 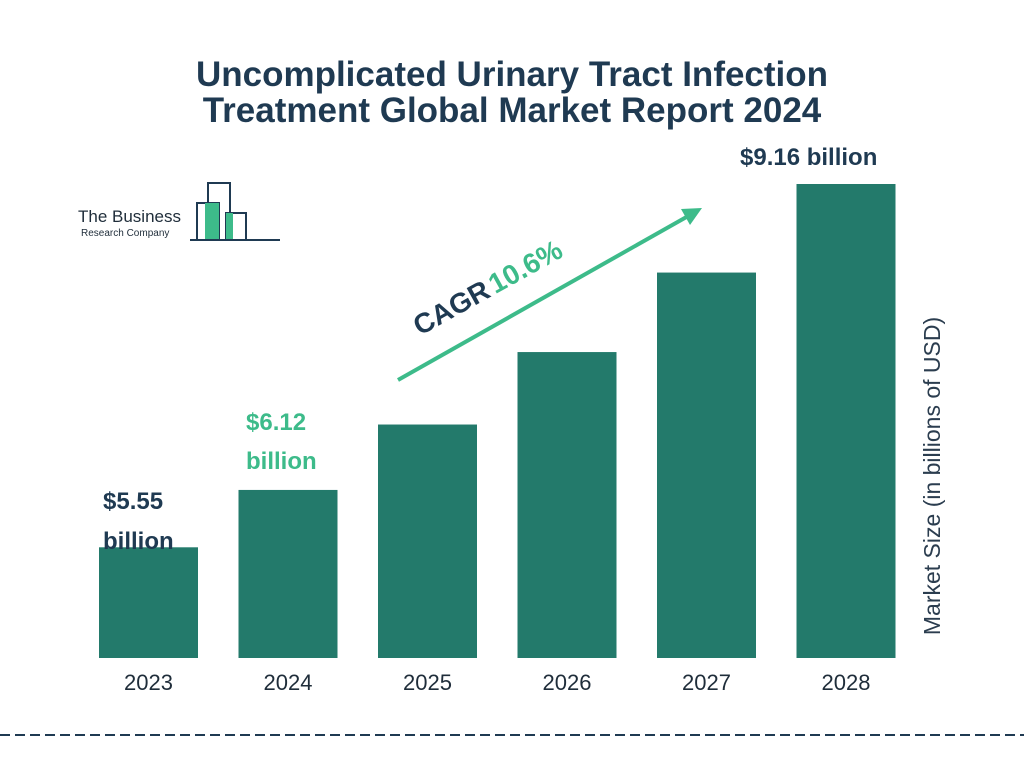 What do you see at coordinates (512, 110) in the screenshot?
I see `chart-title-line-2: Treatment Global Market Report 2024` at bounding box center [512, 110].